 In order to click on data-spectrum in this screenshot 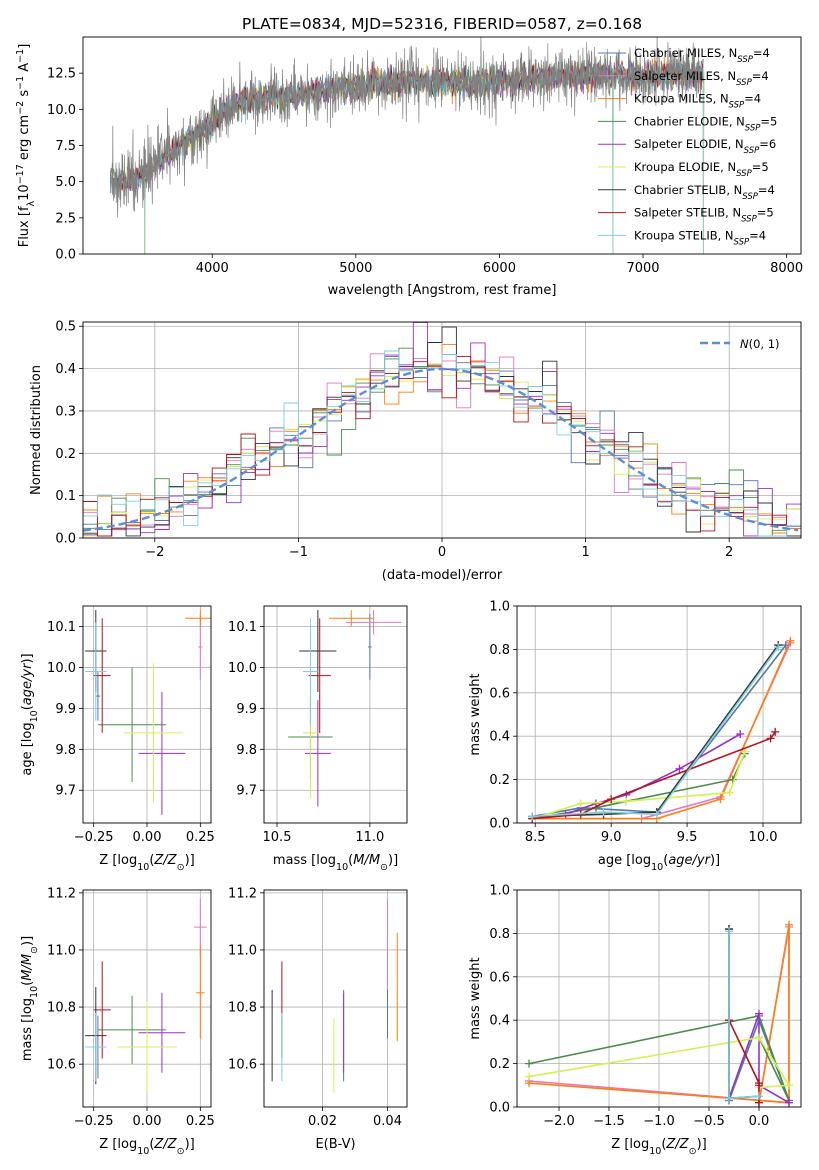, I will do `click(406, 127)`.